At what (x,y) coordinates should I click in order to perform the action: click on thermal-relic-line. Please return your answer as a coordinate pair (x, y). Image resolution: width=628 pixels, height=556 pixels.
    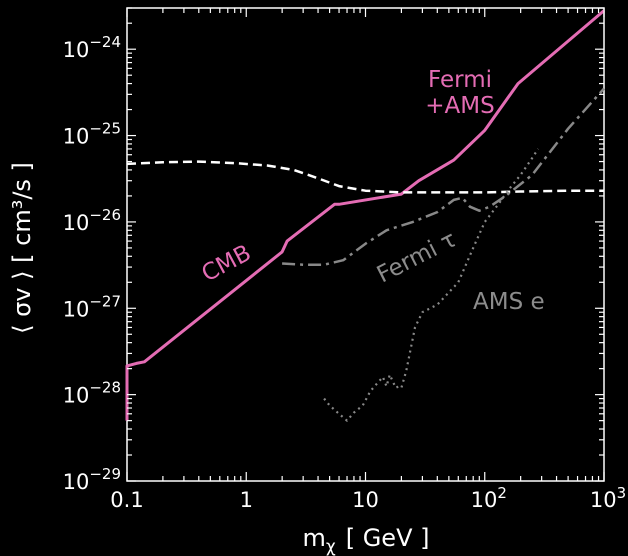
    Looking at the image, I should click on (365, 177).